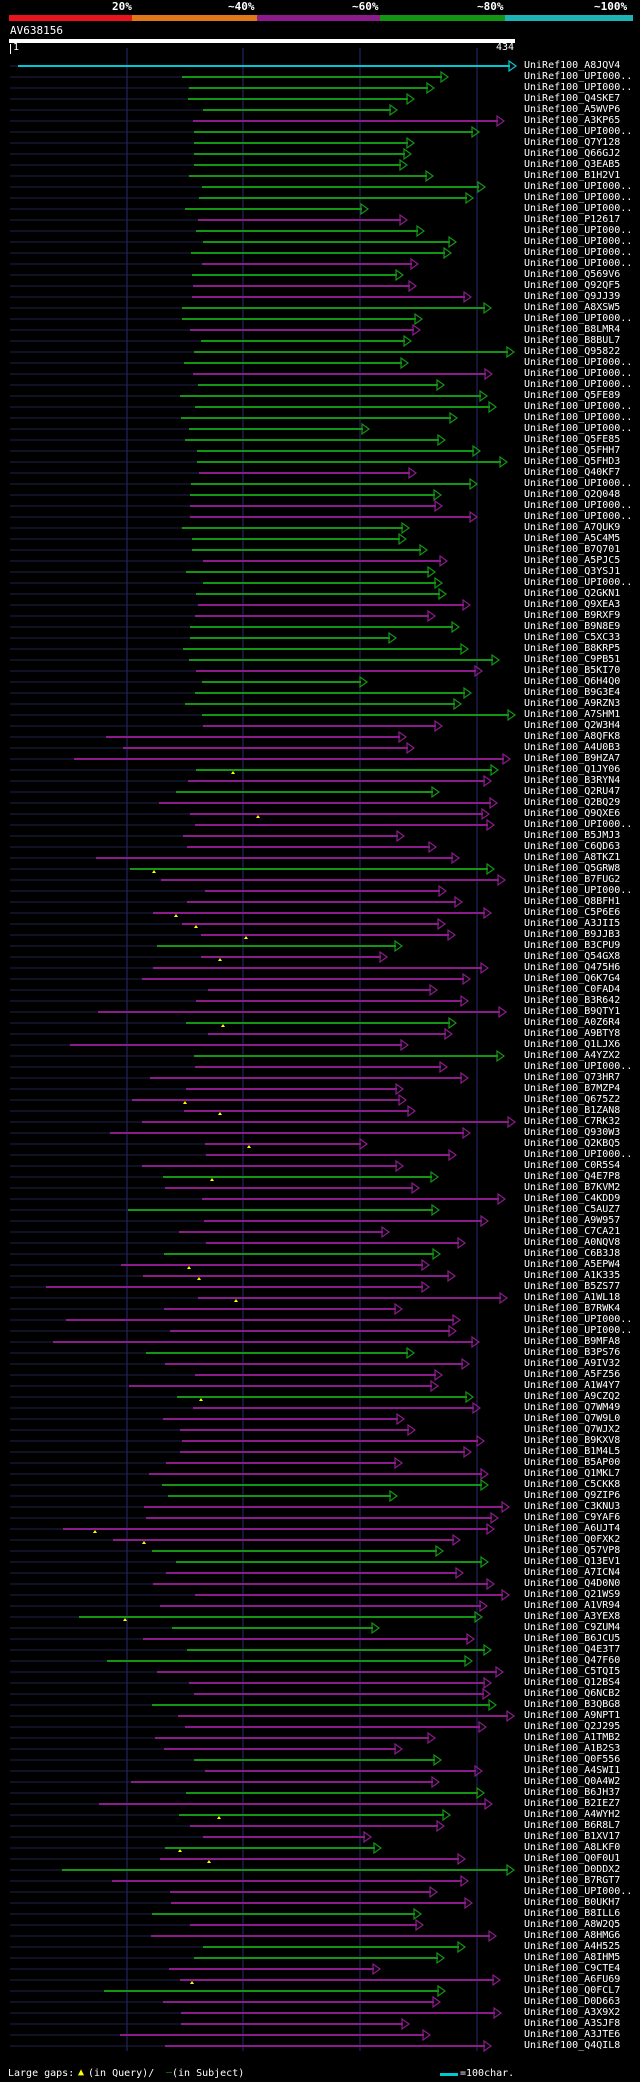 The image size is (640, 2082). Describe the element at coordinates (572, 1198) in the screenshot. I see `hit-label: UniRef100_C4KDD9` at that location.